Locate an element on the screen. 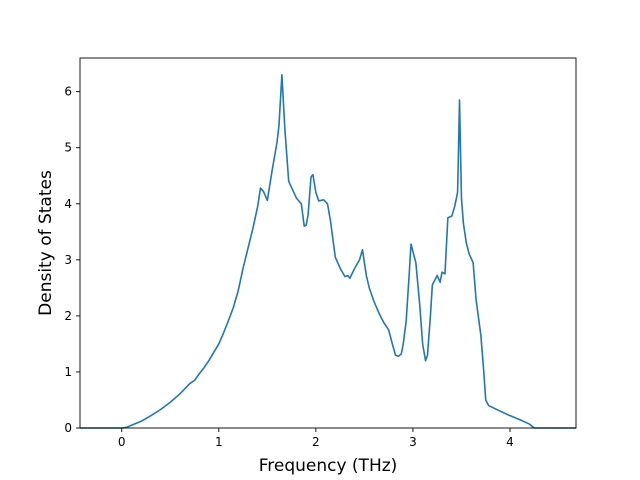  x-axis-ticks: 0 1 2 3 4 is located at coordinates (316, 438).